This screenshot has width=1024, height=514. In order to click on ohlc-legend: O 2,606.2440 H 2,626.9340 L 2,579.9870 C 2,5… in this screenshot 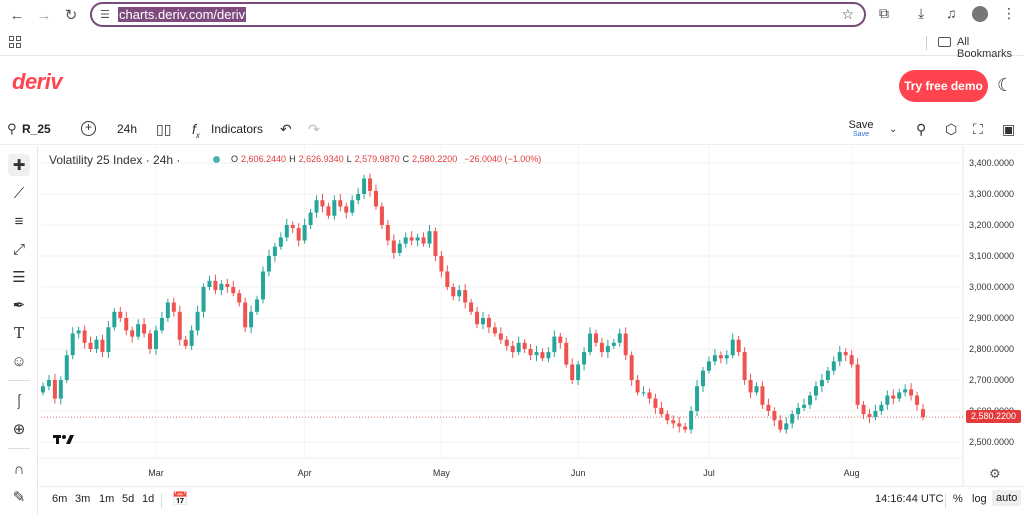, I will do `click(377, 159)`.